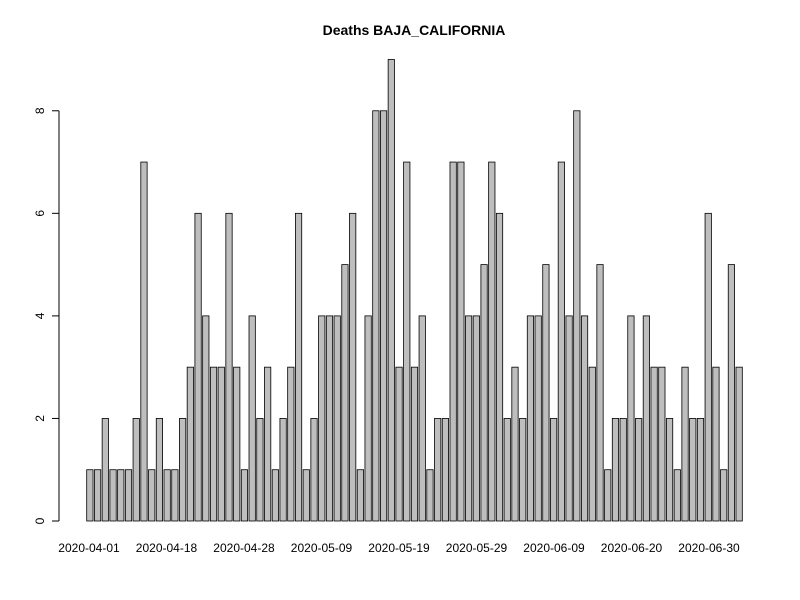  What do you see at coordinates (40, 520) in the screenshot?
I see `y-tick-label: 0` at bounding box center [40, 520].